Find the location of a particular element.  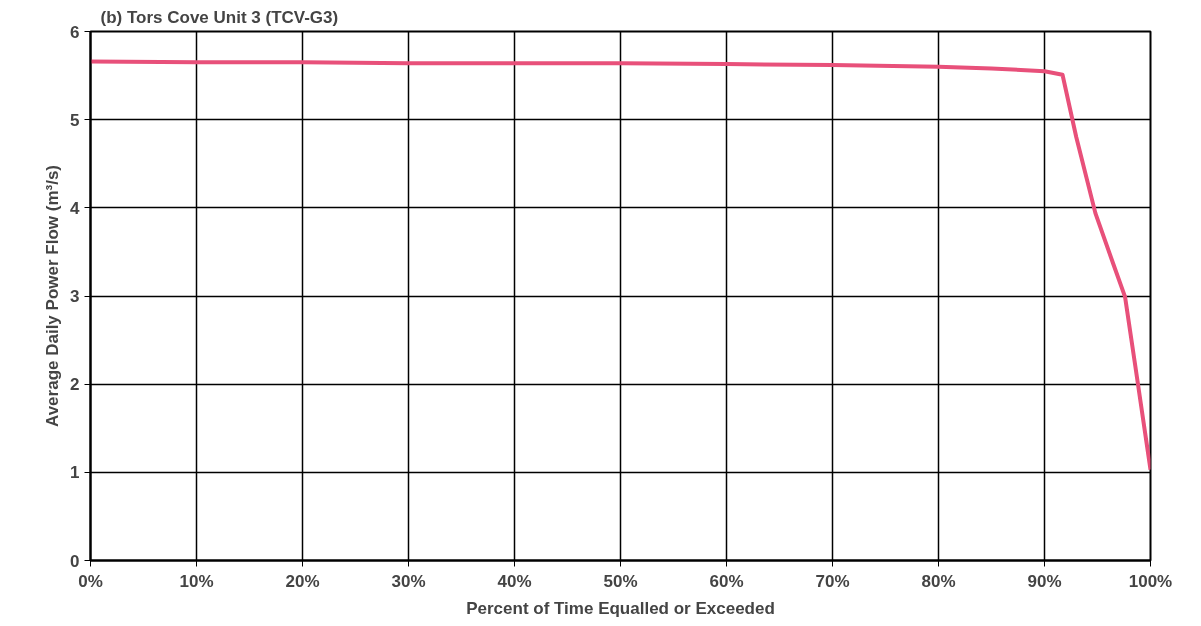

chart-title: (b) Tors Cove Unit 3 (TCV-G3) is located at coordinates (219, 17).